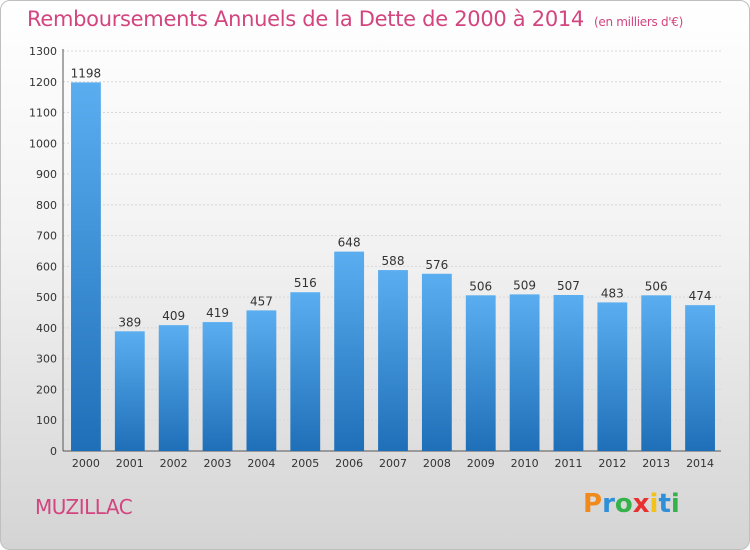 This screenshot has height=550, width=750. Describe the element at coordinates (639, 22) in the screenshot. I see `chart-unit: (en milliers d'€)` at that location.